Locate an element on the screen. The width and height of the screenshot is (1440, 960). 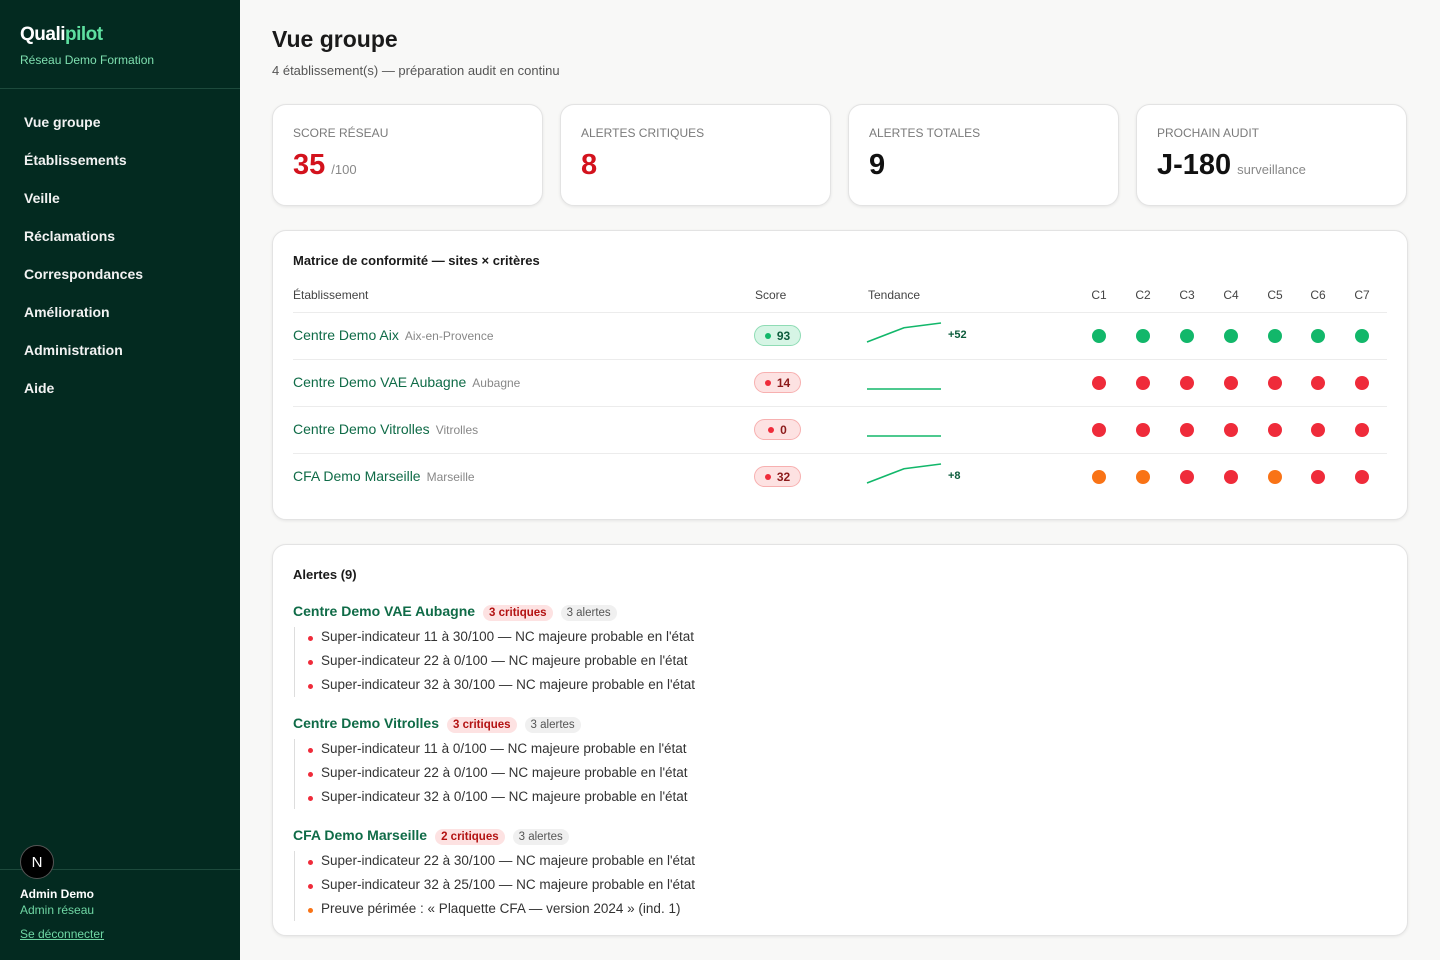
nav-item: Correspondances is located at coordinates (84, 274).